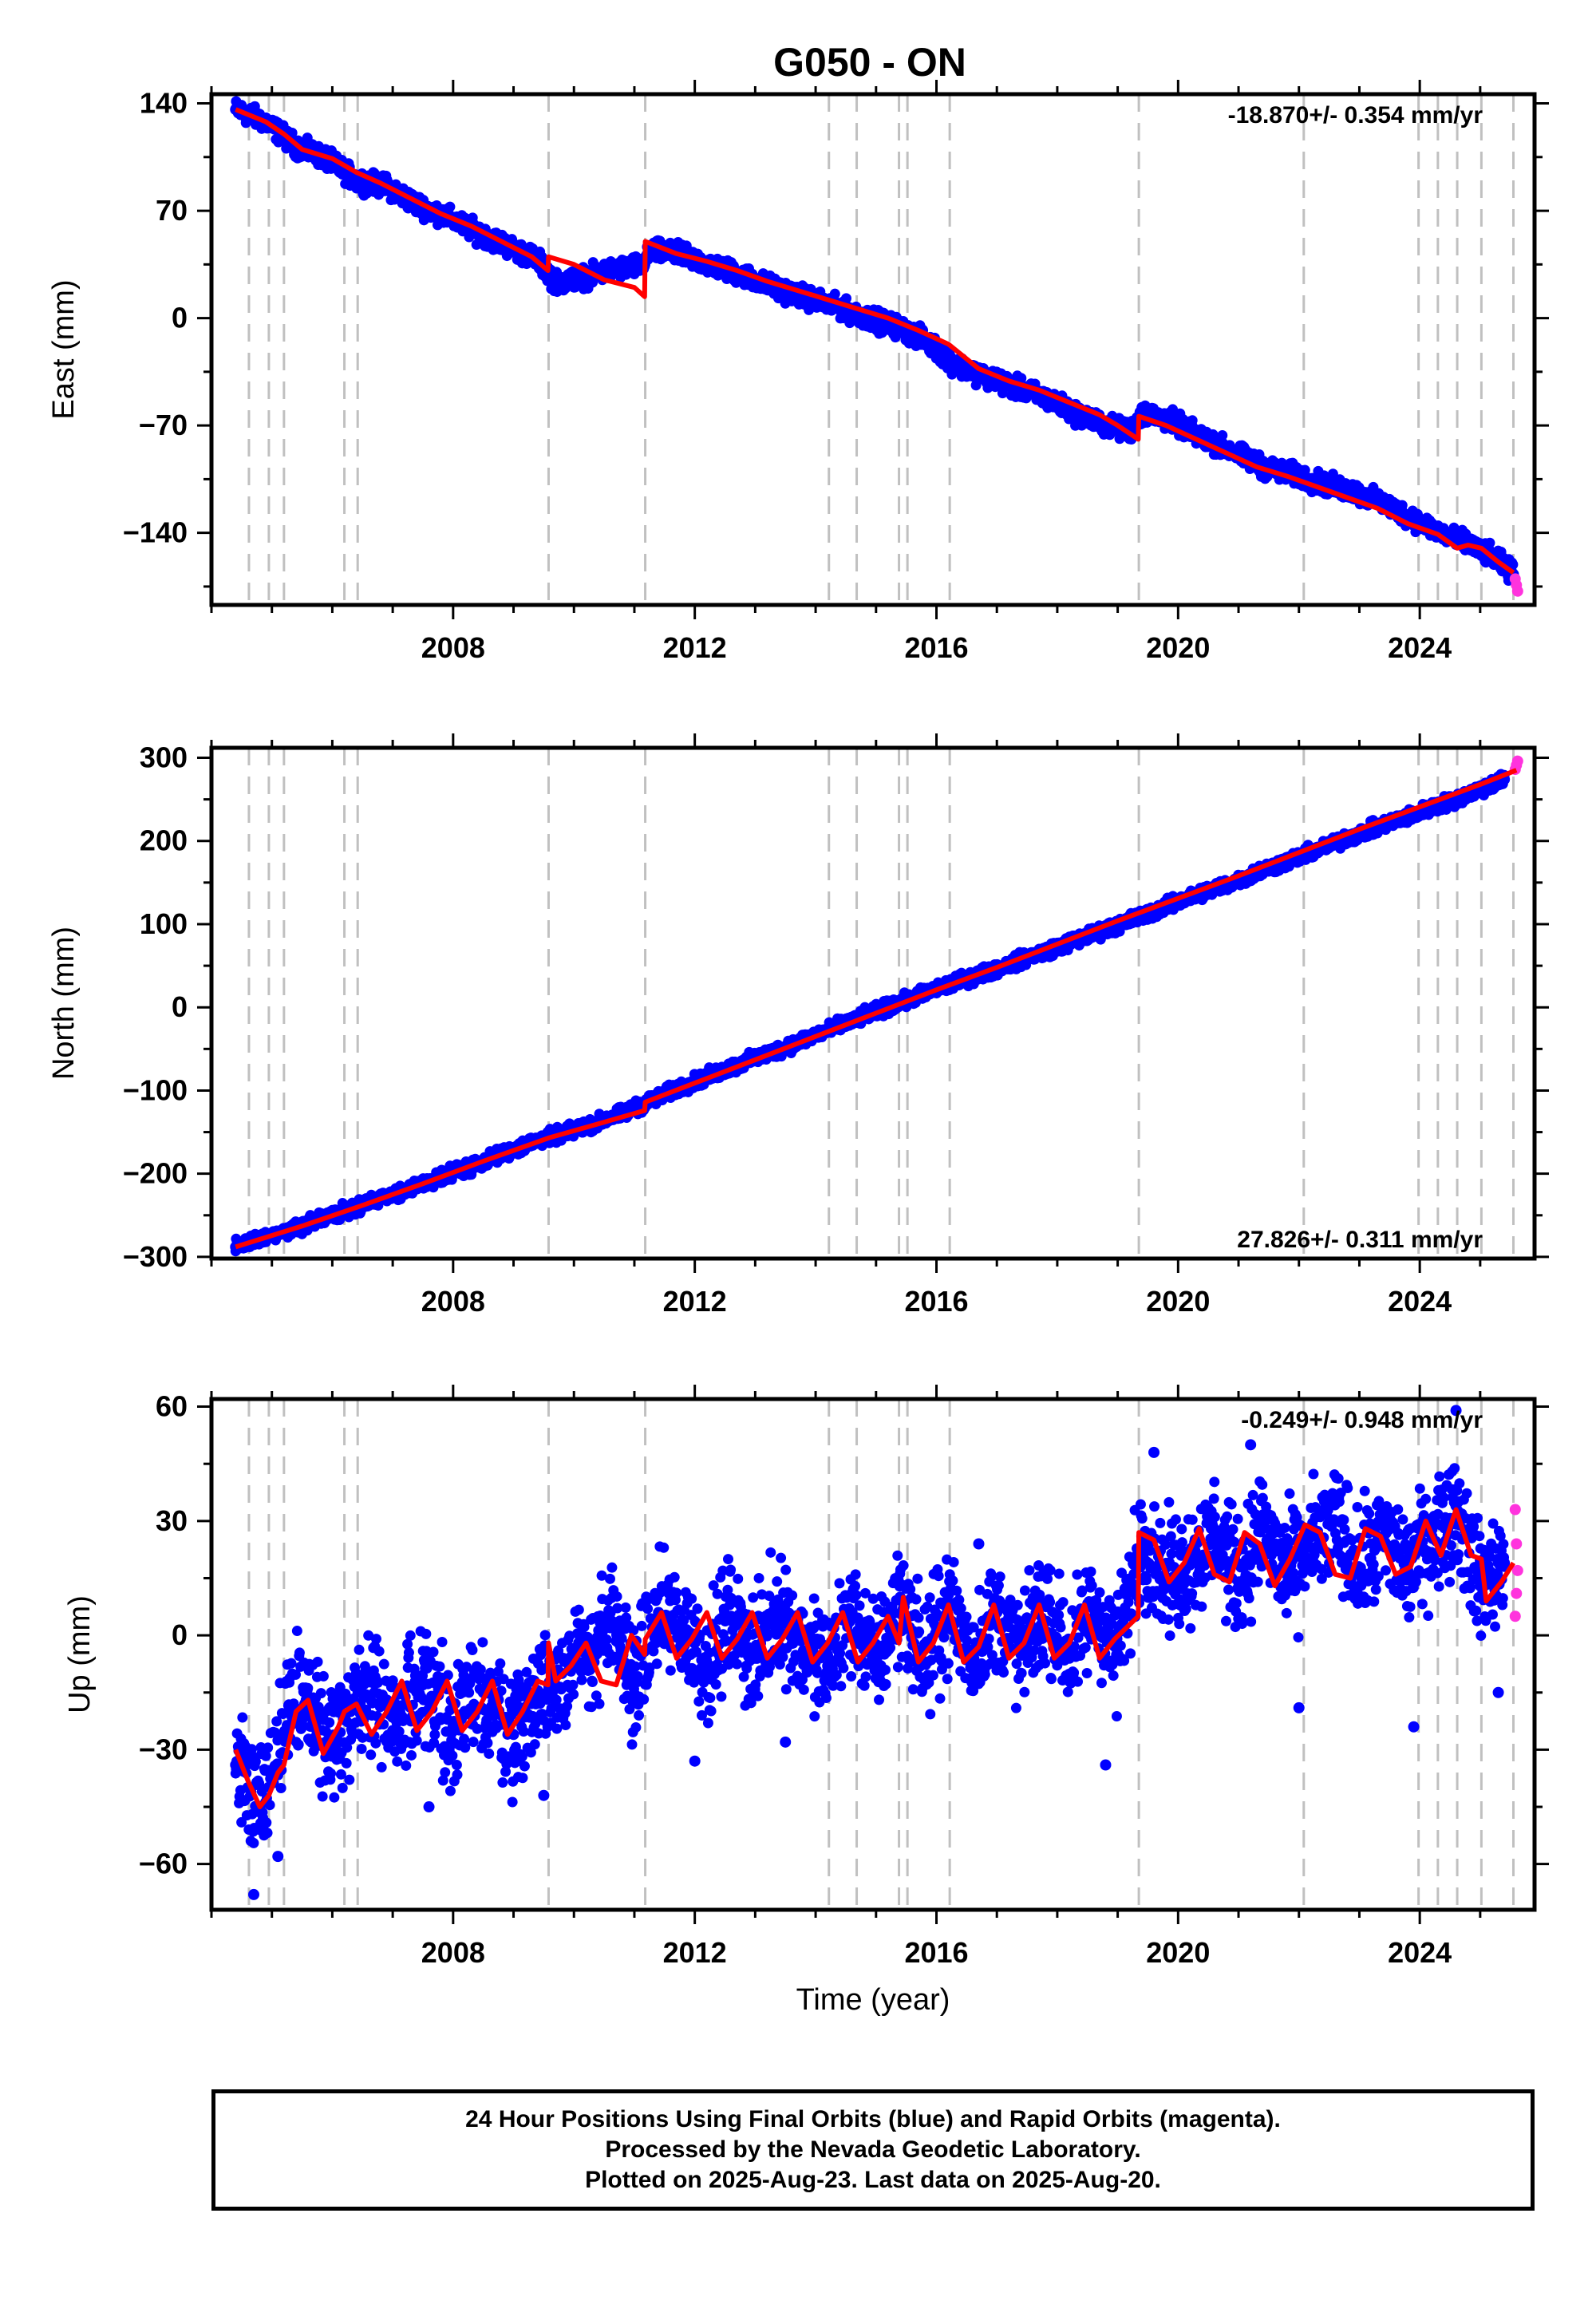 The image size is (1596, 2316). I want to click on east-y-axis-label: East (mm), so click(64, 349).